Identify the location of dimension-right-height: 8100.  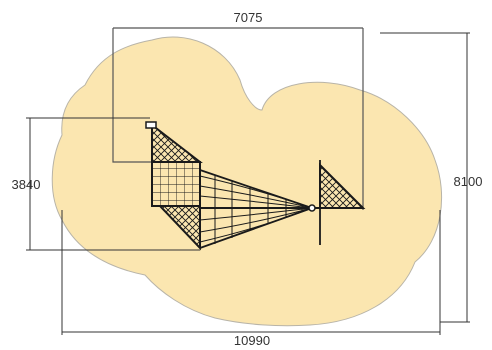
(468, 181).